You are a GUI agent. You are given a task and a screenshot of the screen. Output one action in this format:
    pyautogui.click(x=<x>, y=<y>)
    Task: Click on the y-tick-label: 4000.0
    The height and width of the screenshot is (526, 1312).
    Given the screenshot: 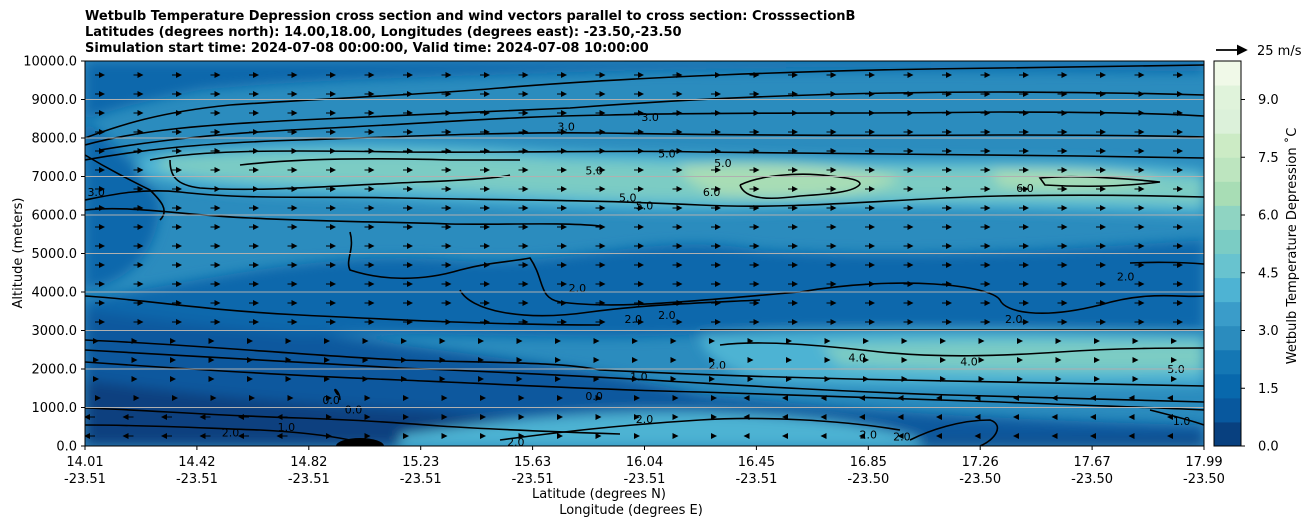 What is the action you would take?
    pyautogui.click(x=55, y=293)
    